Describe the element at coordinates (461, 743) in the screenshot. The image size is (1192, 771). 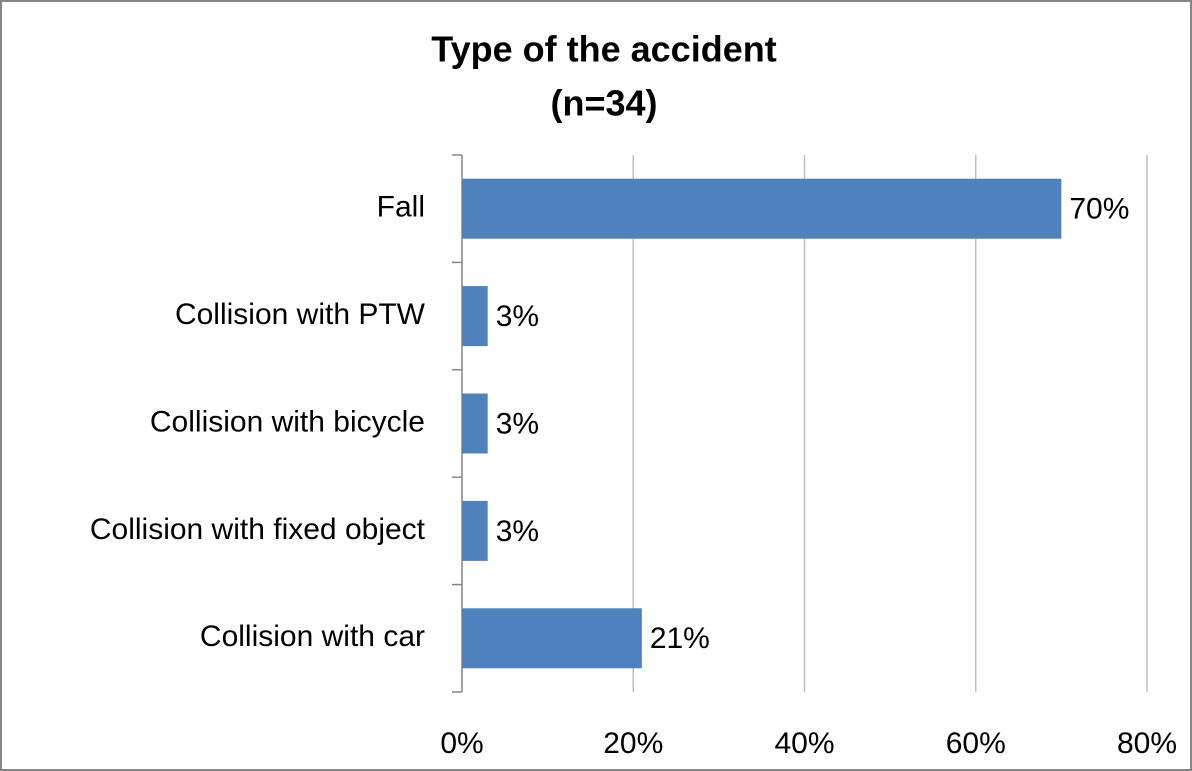
I see `x-tick-label: 0%` at that location.